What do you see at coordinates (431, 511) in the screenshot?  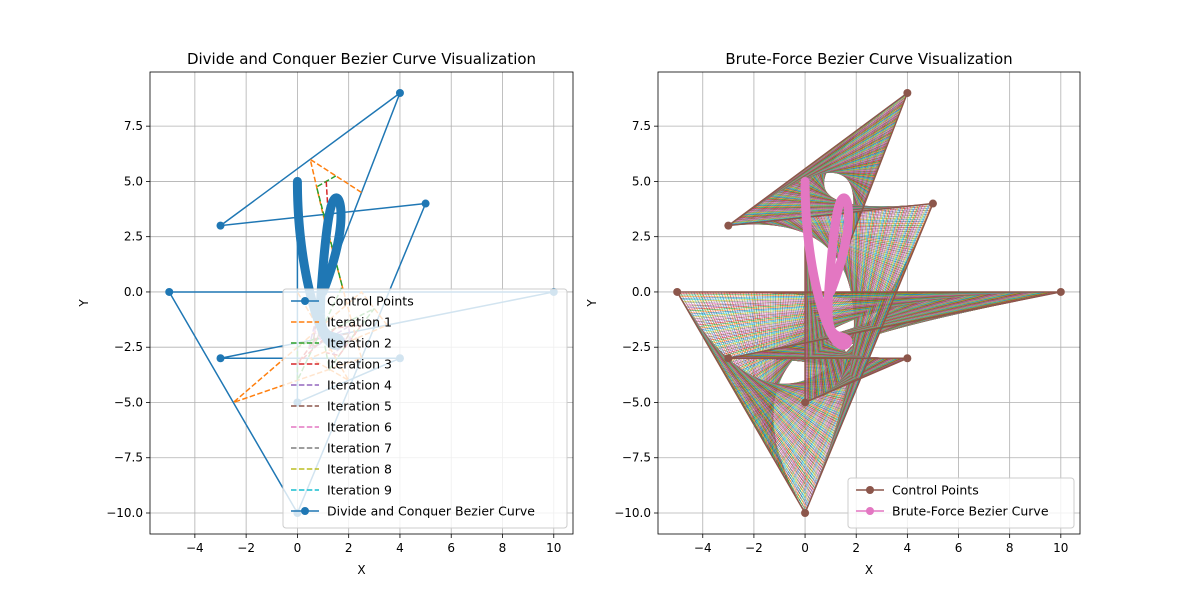 I see `legend-label: Divide and Conquer Bezier Curve` at bounding box center [431, 511].